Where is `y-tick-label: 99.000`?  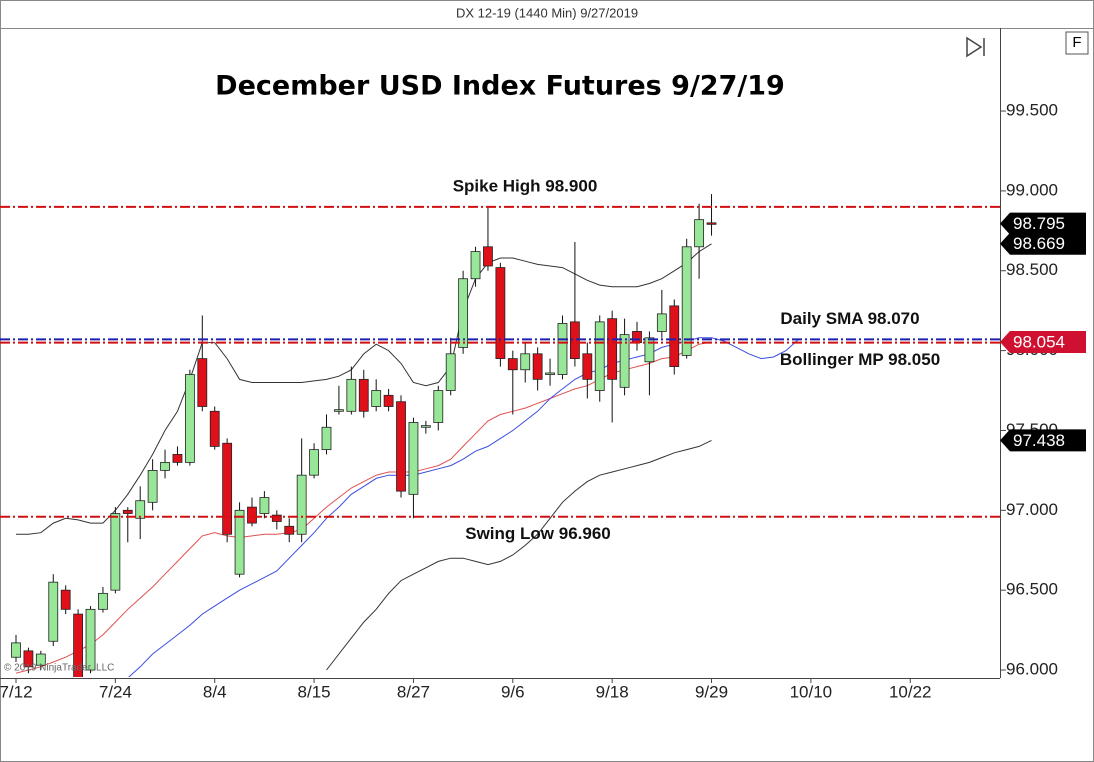 y-tick-label: 99.000 is located at coordinates (1032, 189).